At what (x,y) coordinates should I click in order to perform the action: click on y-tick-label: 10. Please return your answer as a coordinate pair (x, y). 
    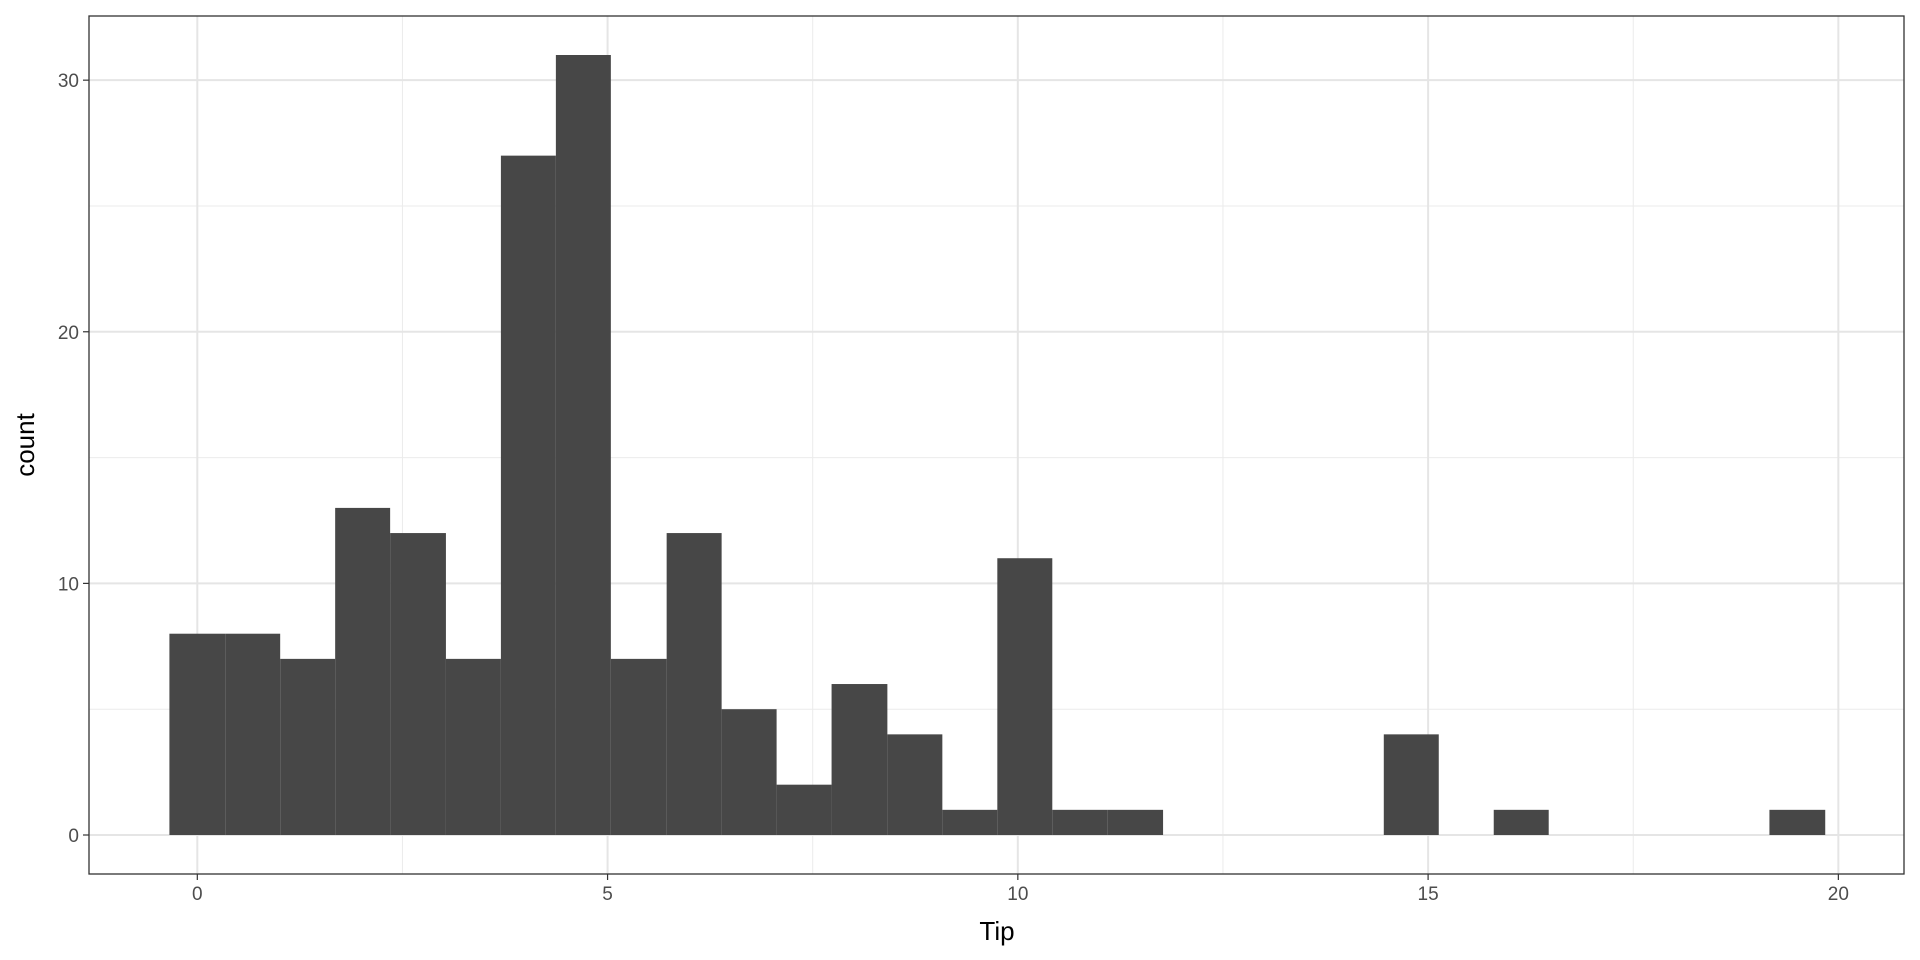
    Looking at the image, I should click on (68, 584).